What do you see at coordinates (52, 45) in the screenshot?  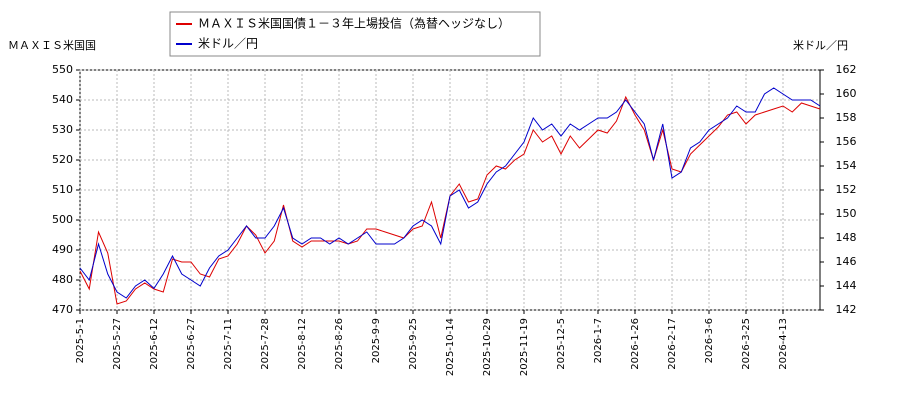 I see `y-axis-title: ＭＡＸＩＳ米国国` at bounding box center [52, 45].